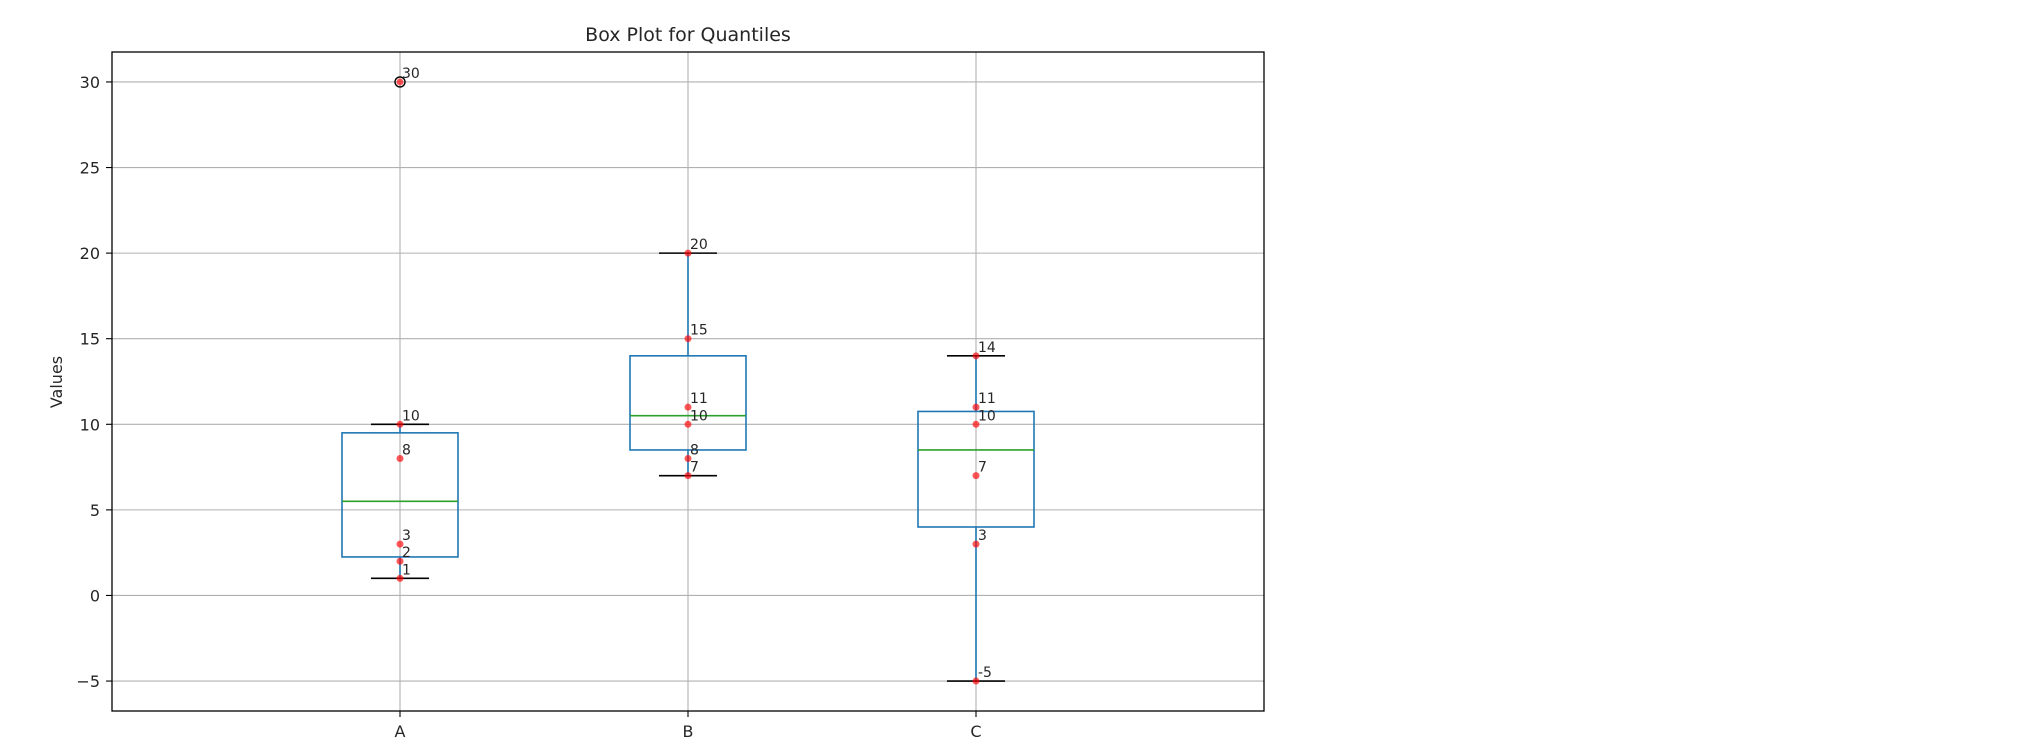 This screenshot has height=747, width=2026. Describe the element at coordinates (400, 495) in the screenshot. I see `box-A` at that location.